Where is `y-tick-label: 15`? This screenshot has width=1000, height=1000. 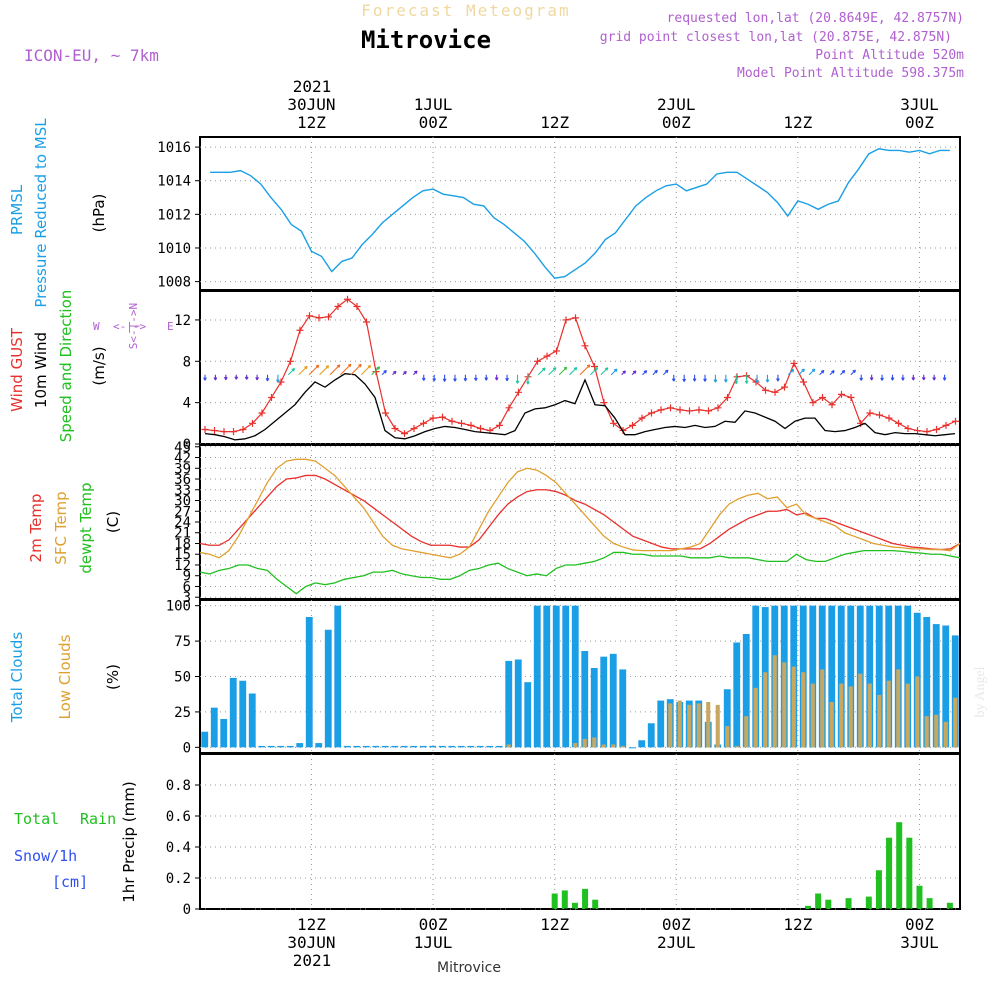
y-tick-label: 15 is located at coordinates (182, 555).